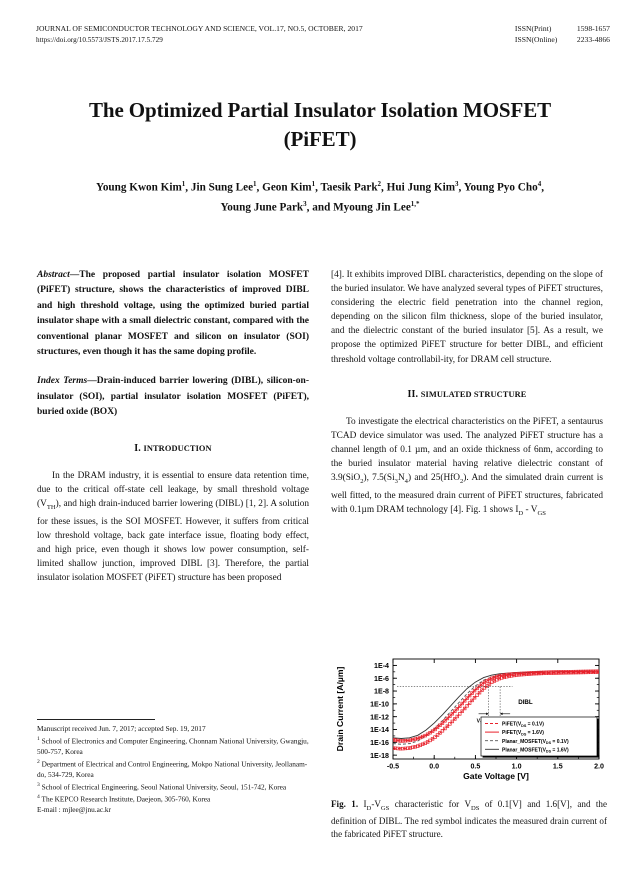 The height and width of the screenshot is (877, 640). Describe the element at coordinates (475, 767) in the screenshot. I see `x-tick-label: 0.5` at that location.